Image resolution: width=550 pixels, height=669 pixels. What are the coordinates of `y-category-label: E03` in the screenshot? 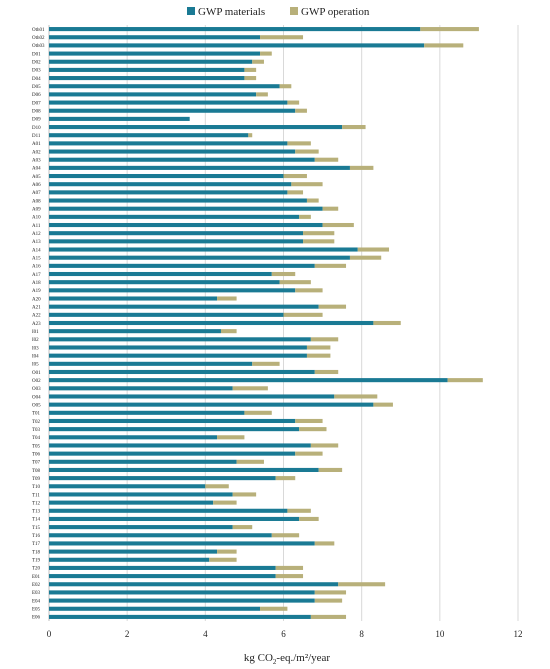 It's located at (36, 593).